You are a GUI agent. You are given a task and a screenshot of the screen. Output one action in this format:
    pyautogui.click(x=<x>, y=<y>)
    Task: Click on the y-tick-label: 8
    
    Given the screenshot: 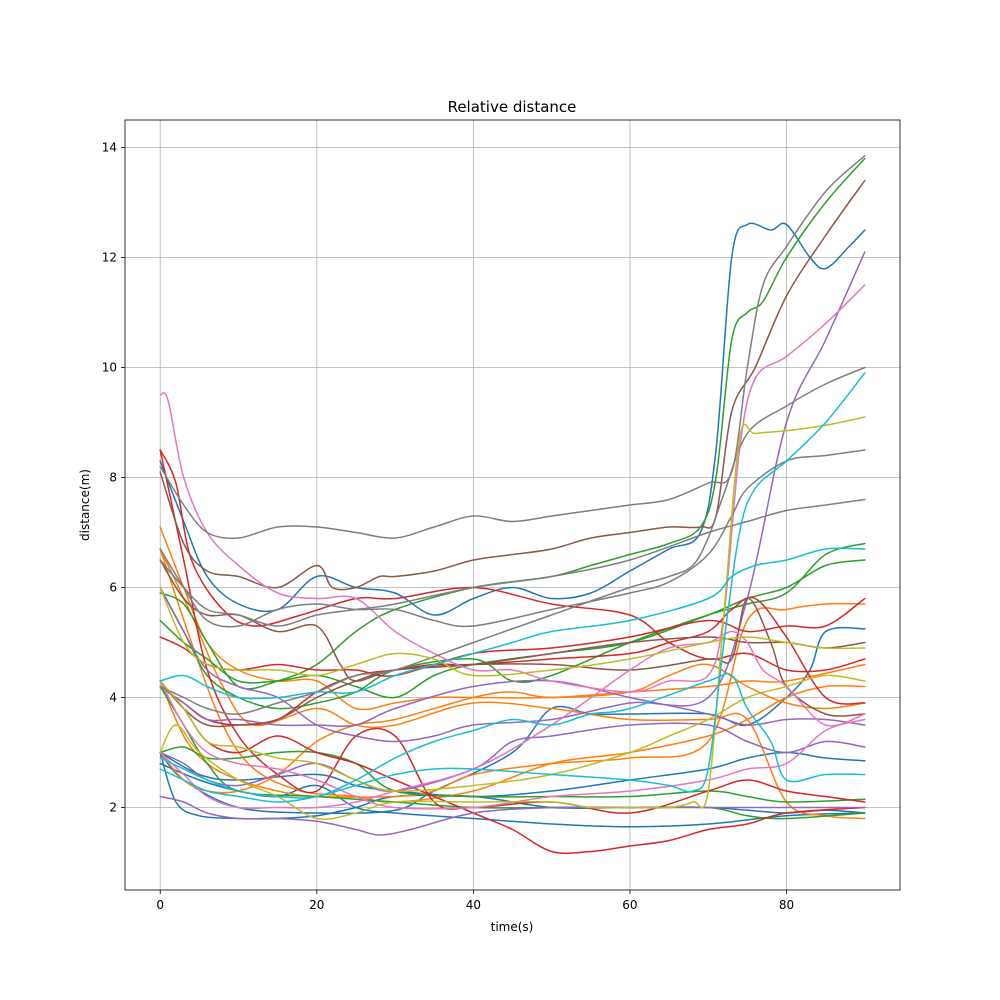 What is the action you would take?
    pyautogui.click(x=113, y=478)
    